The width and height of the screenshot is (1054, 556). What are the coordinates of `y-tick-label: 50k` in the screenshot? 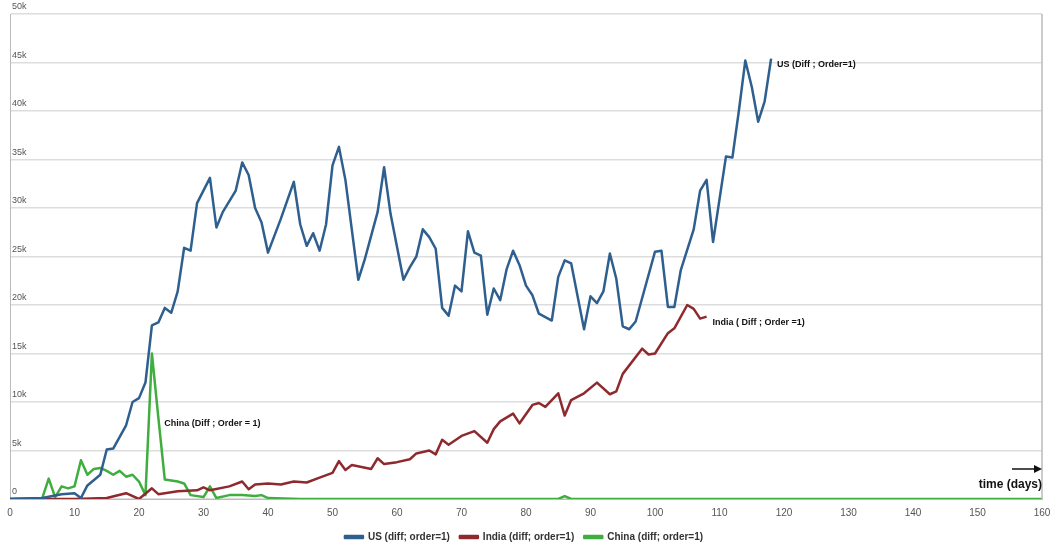 It's located at (20, 6).